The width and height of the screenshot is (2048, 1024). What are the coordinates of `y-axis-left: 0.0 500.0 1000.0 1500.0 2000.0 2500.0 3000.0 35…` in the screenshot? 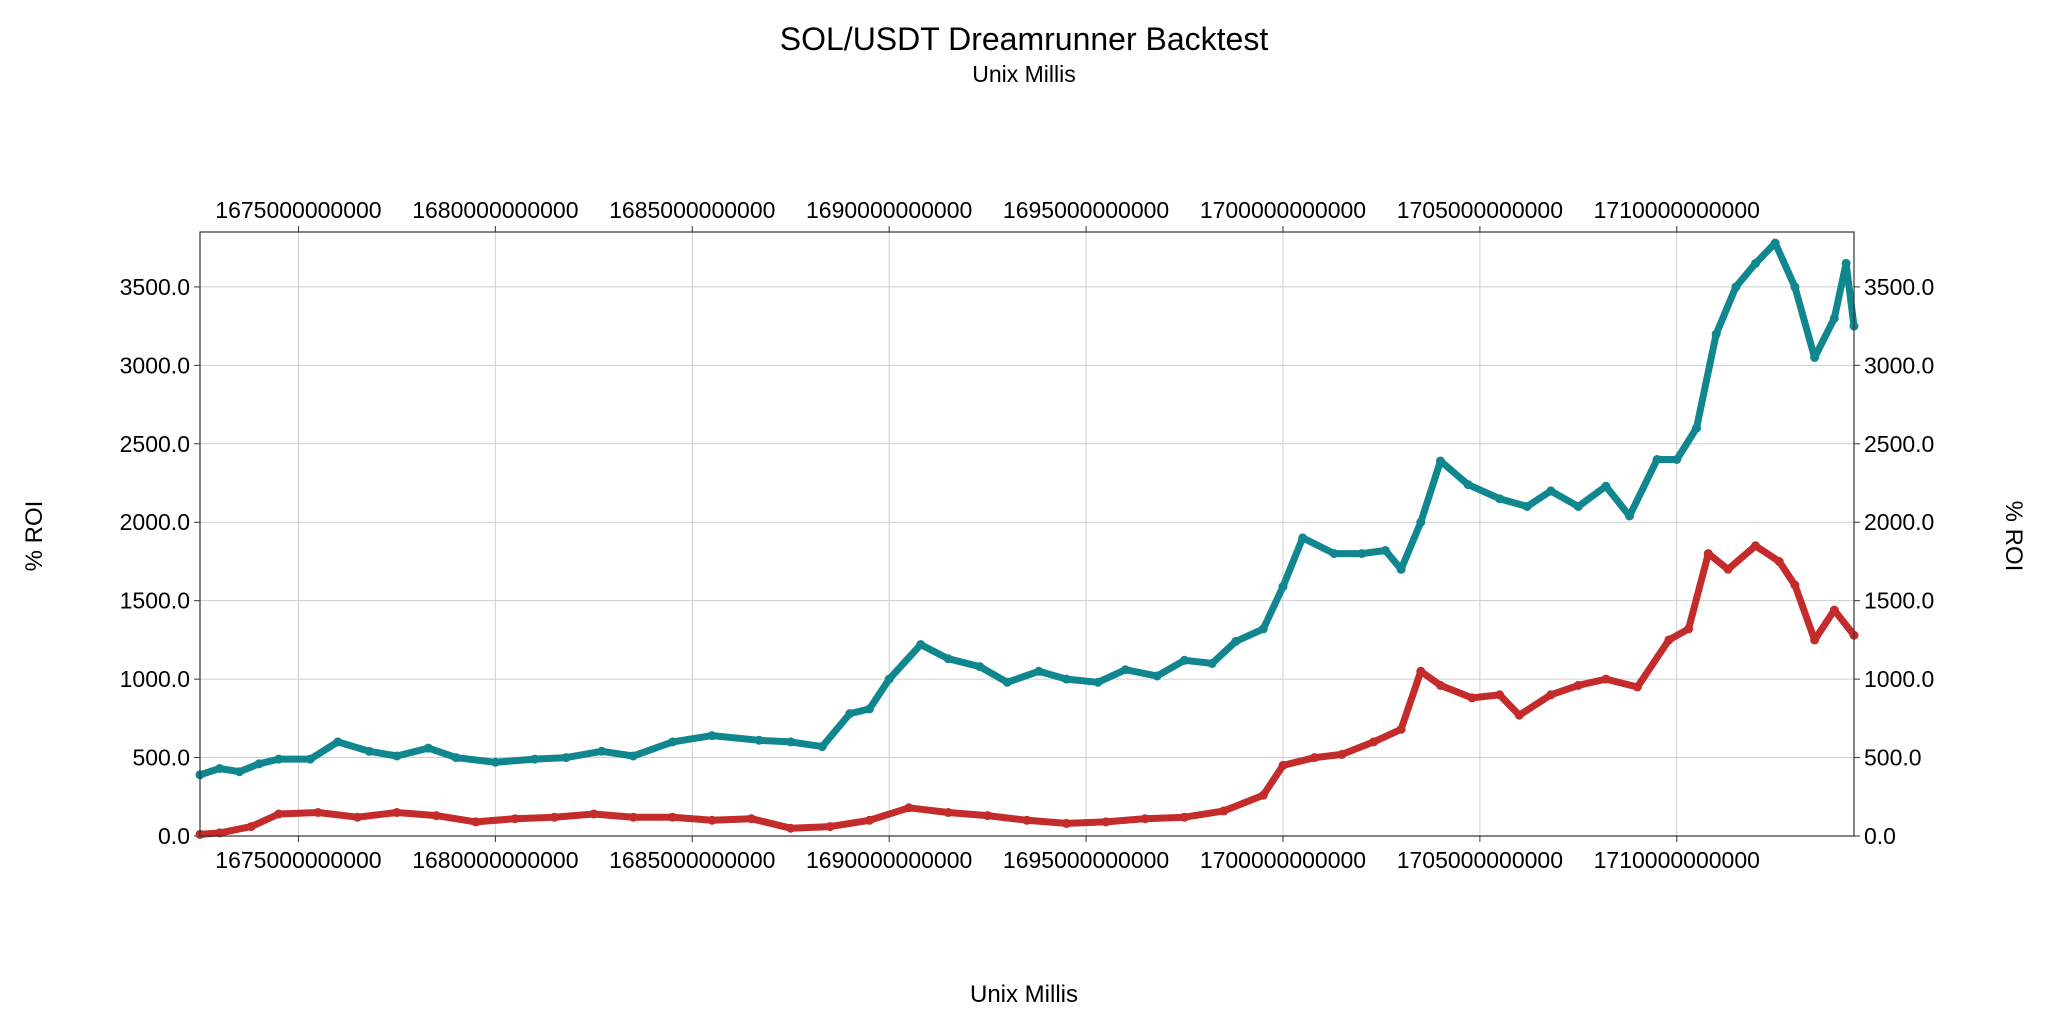 It's located at (155, 561).